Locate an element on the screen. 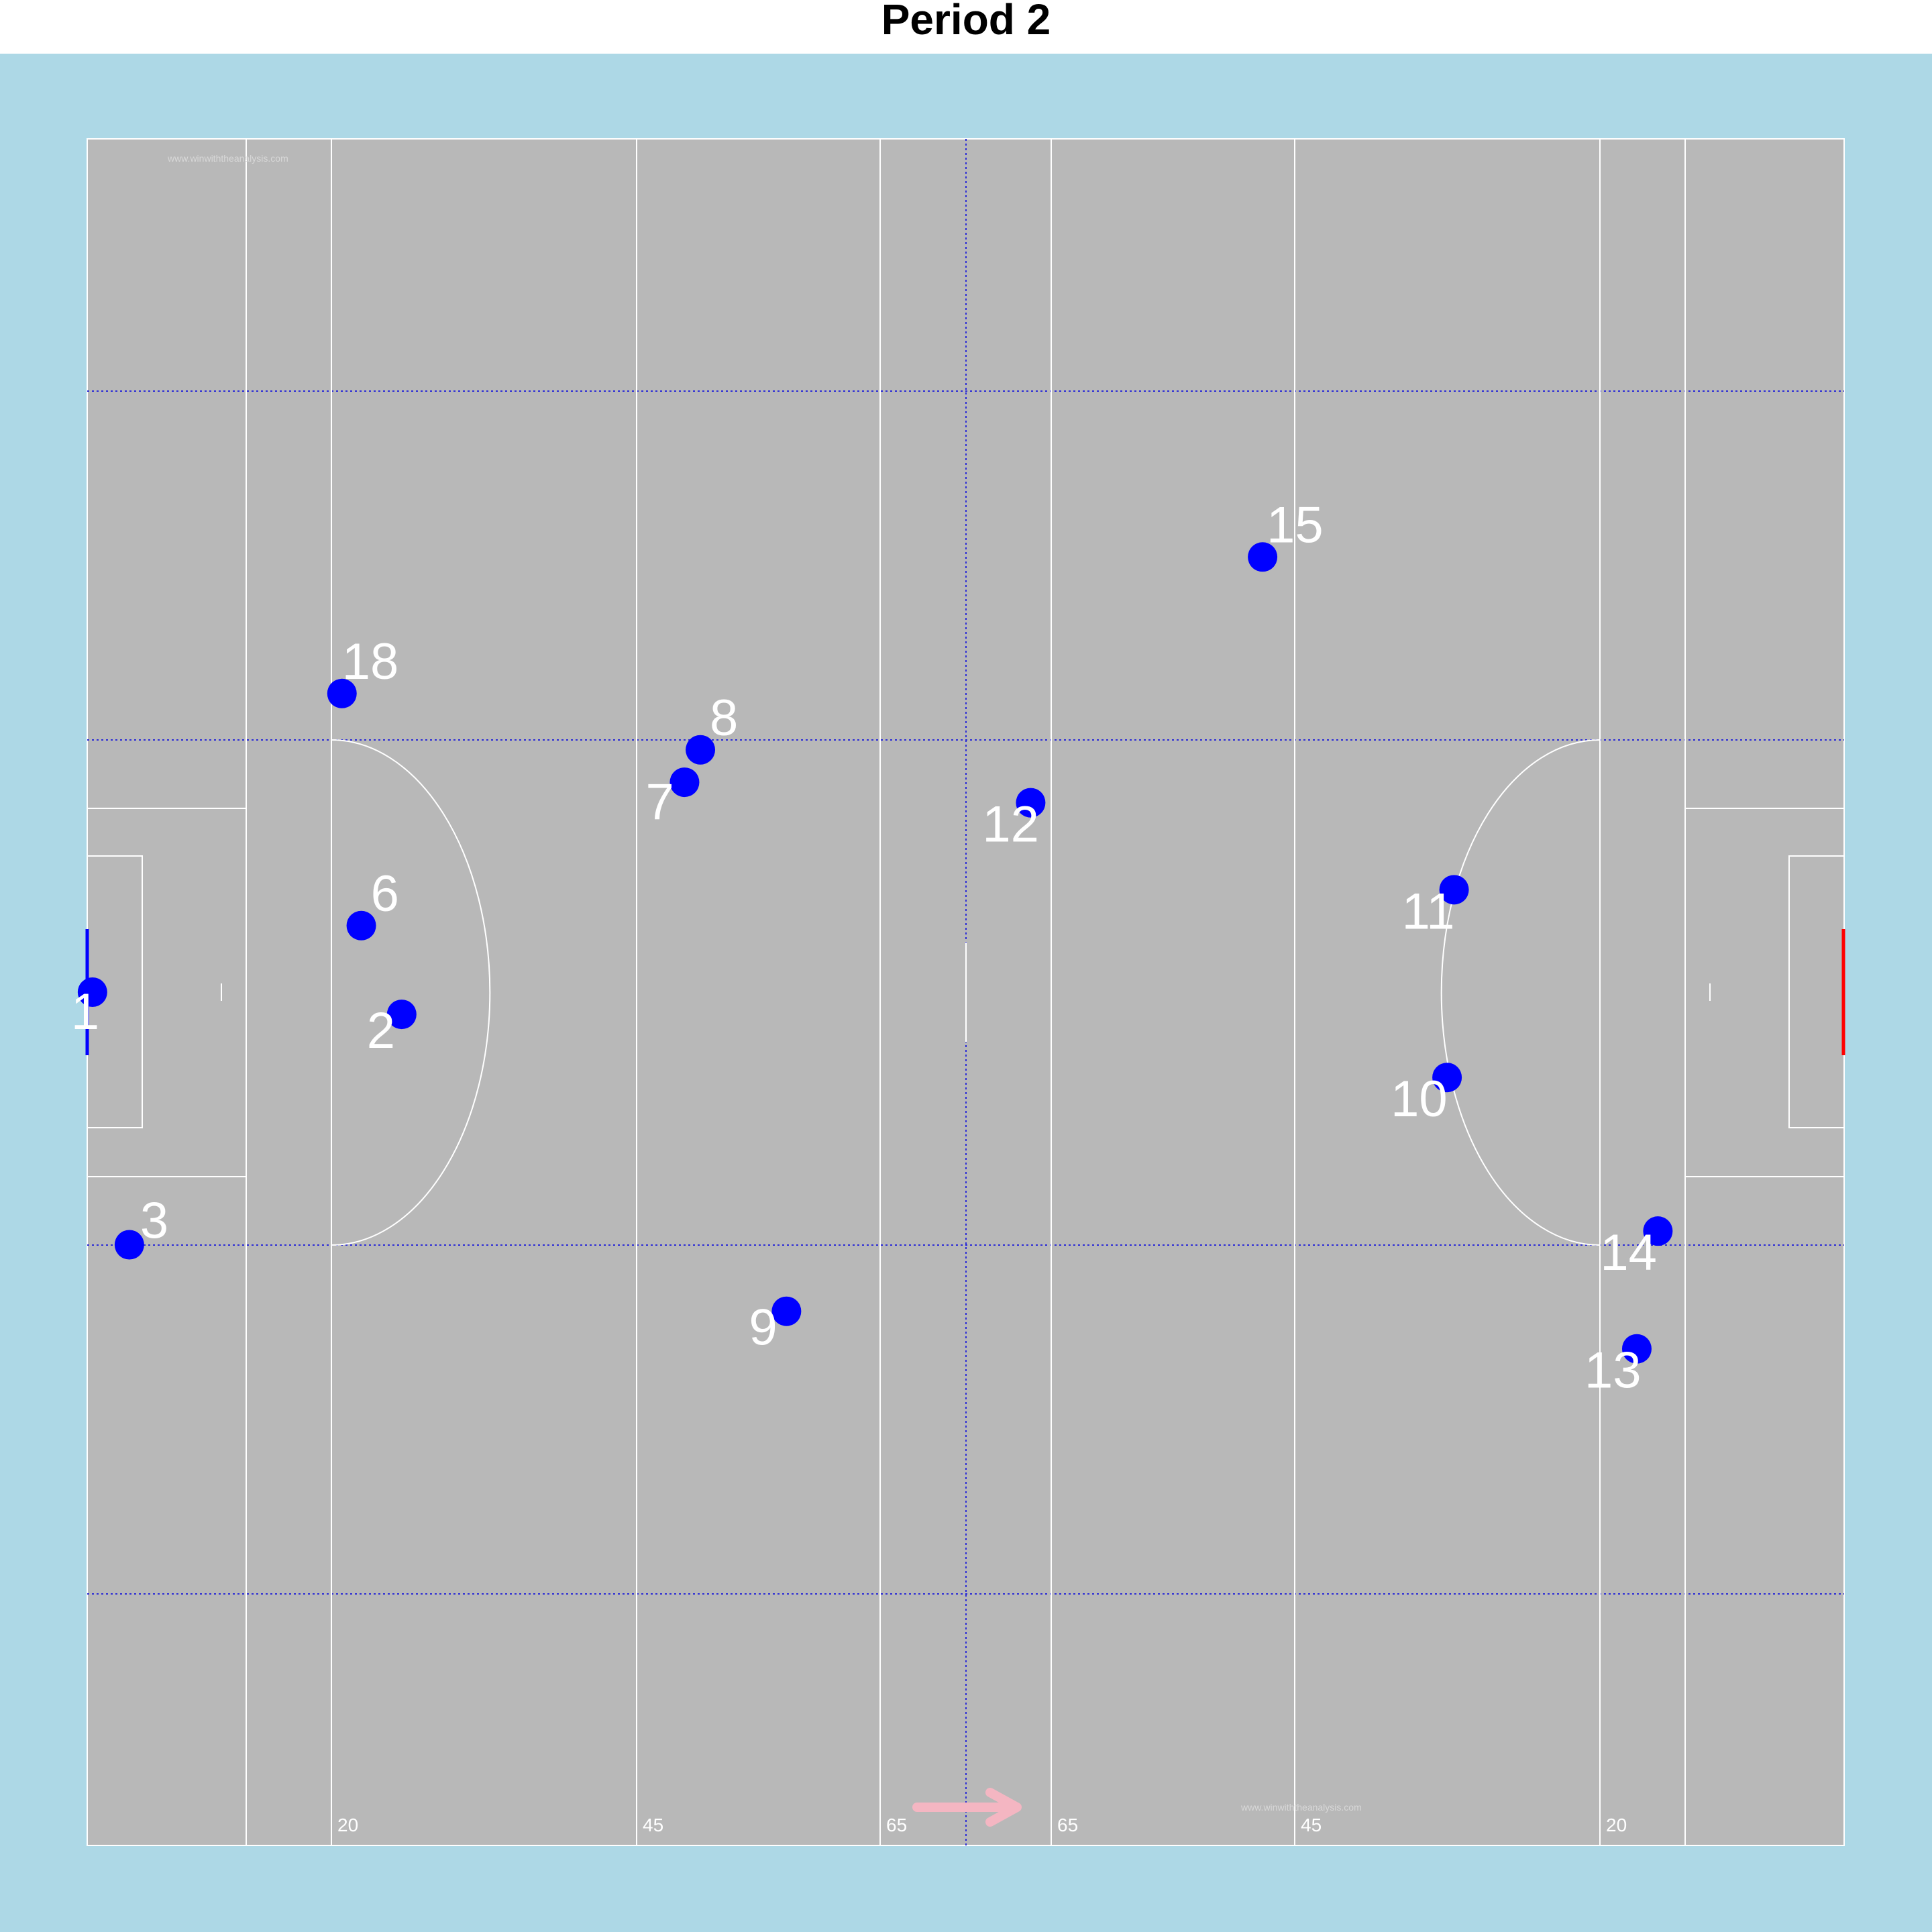  player-marker: 12 is located at coordinates (1014, 820).